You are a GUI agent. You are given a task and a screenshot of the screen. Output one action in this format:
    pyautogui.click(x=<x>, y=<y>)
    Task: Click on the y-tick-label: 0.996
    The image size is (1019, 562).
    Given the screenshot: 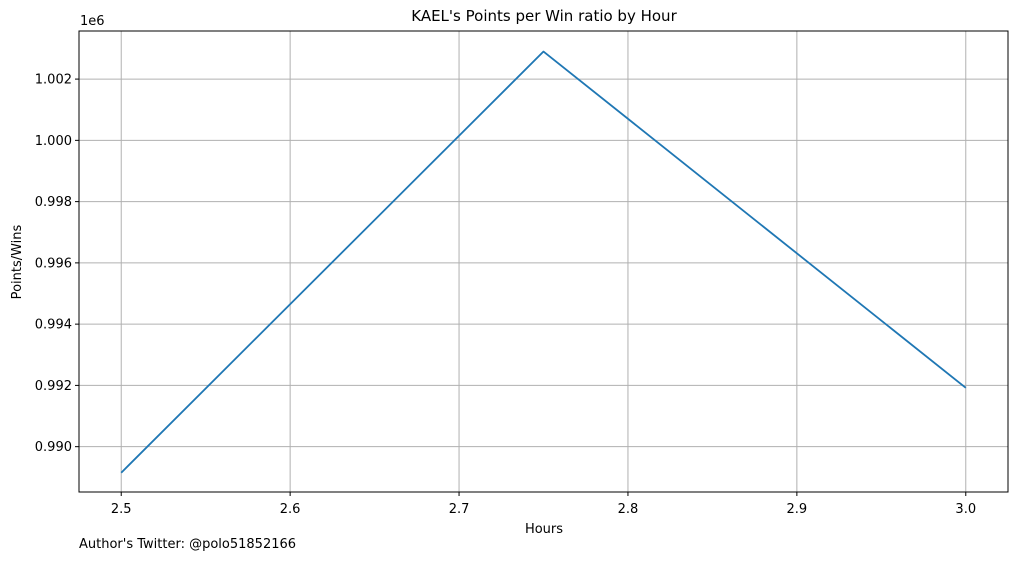 What is the action you would take?
    pyautogui.click(x=53, y=263)
    